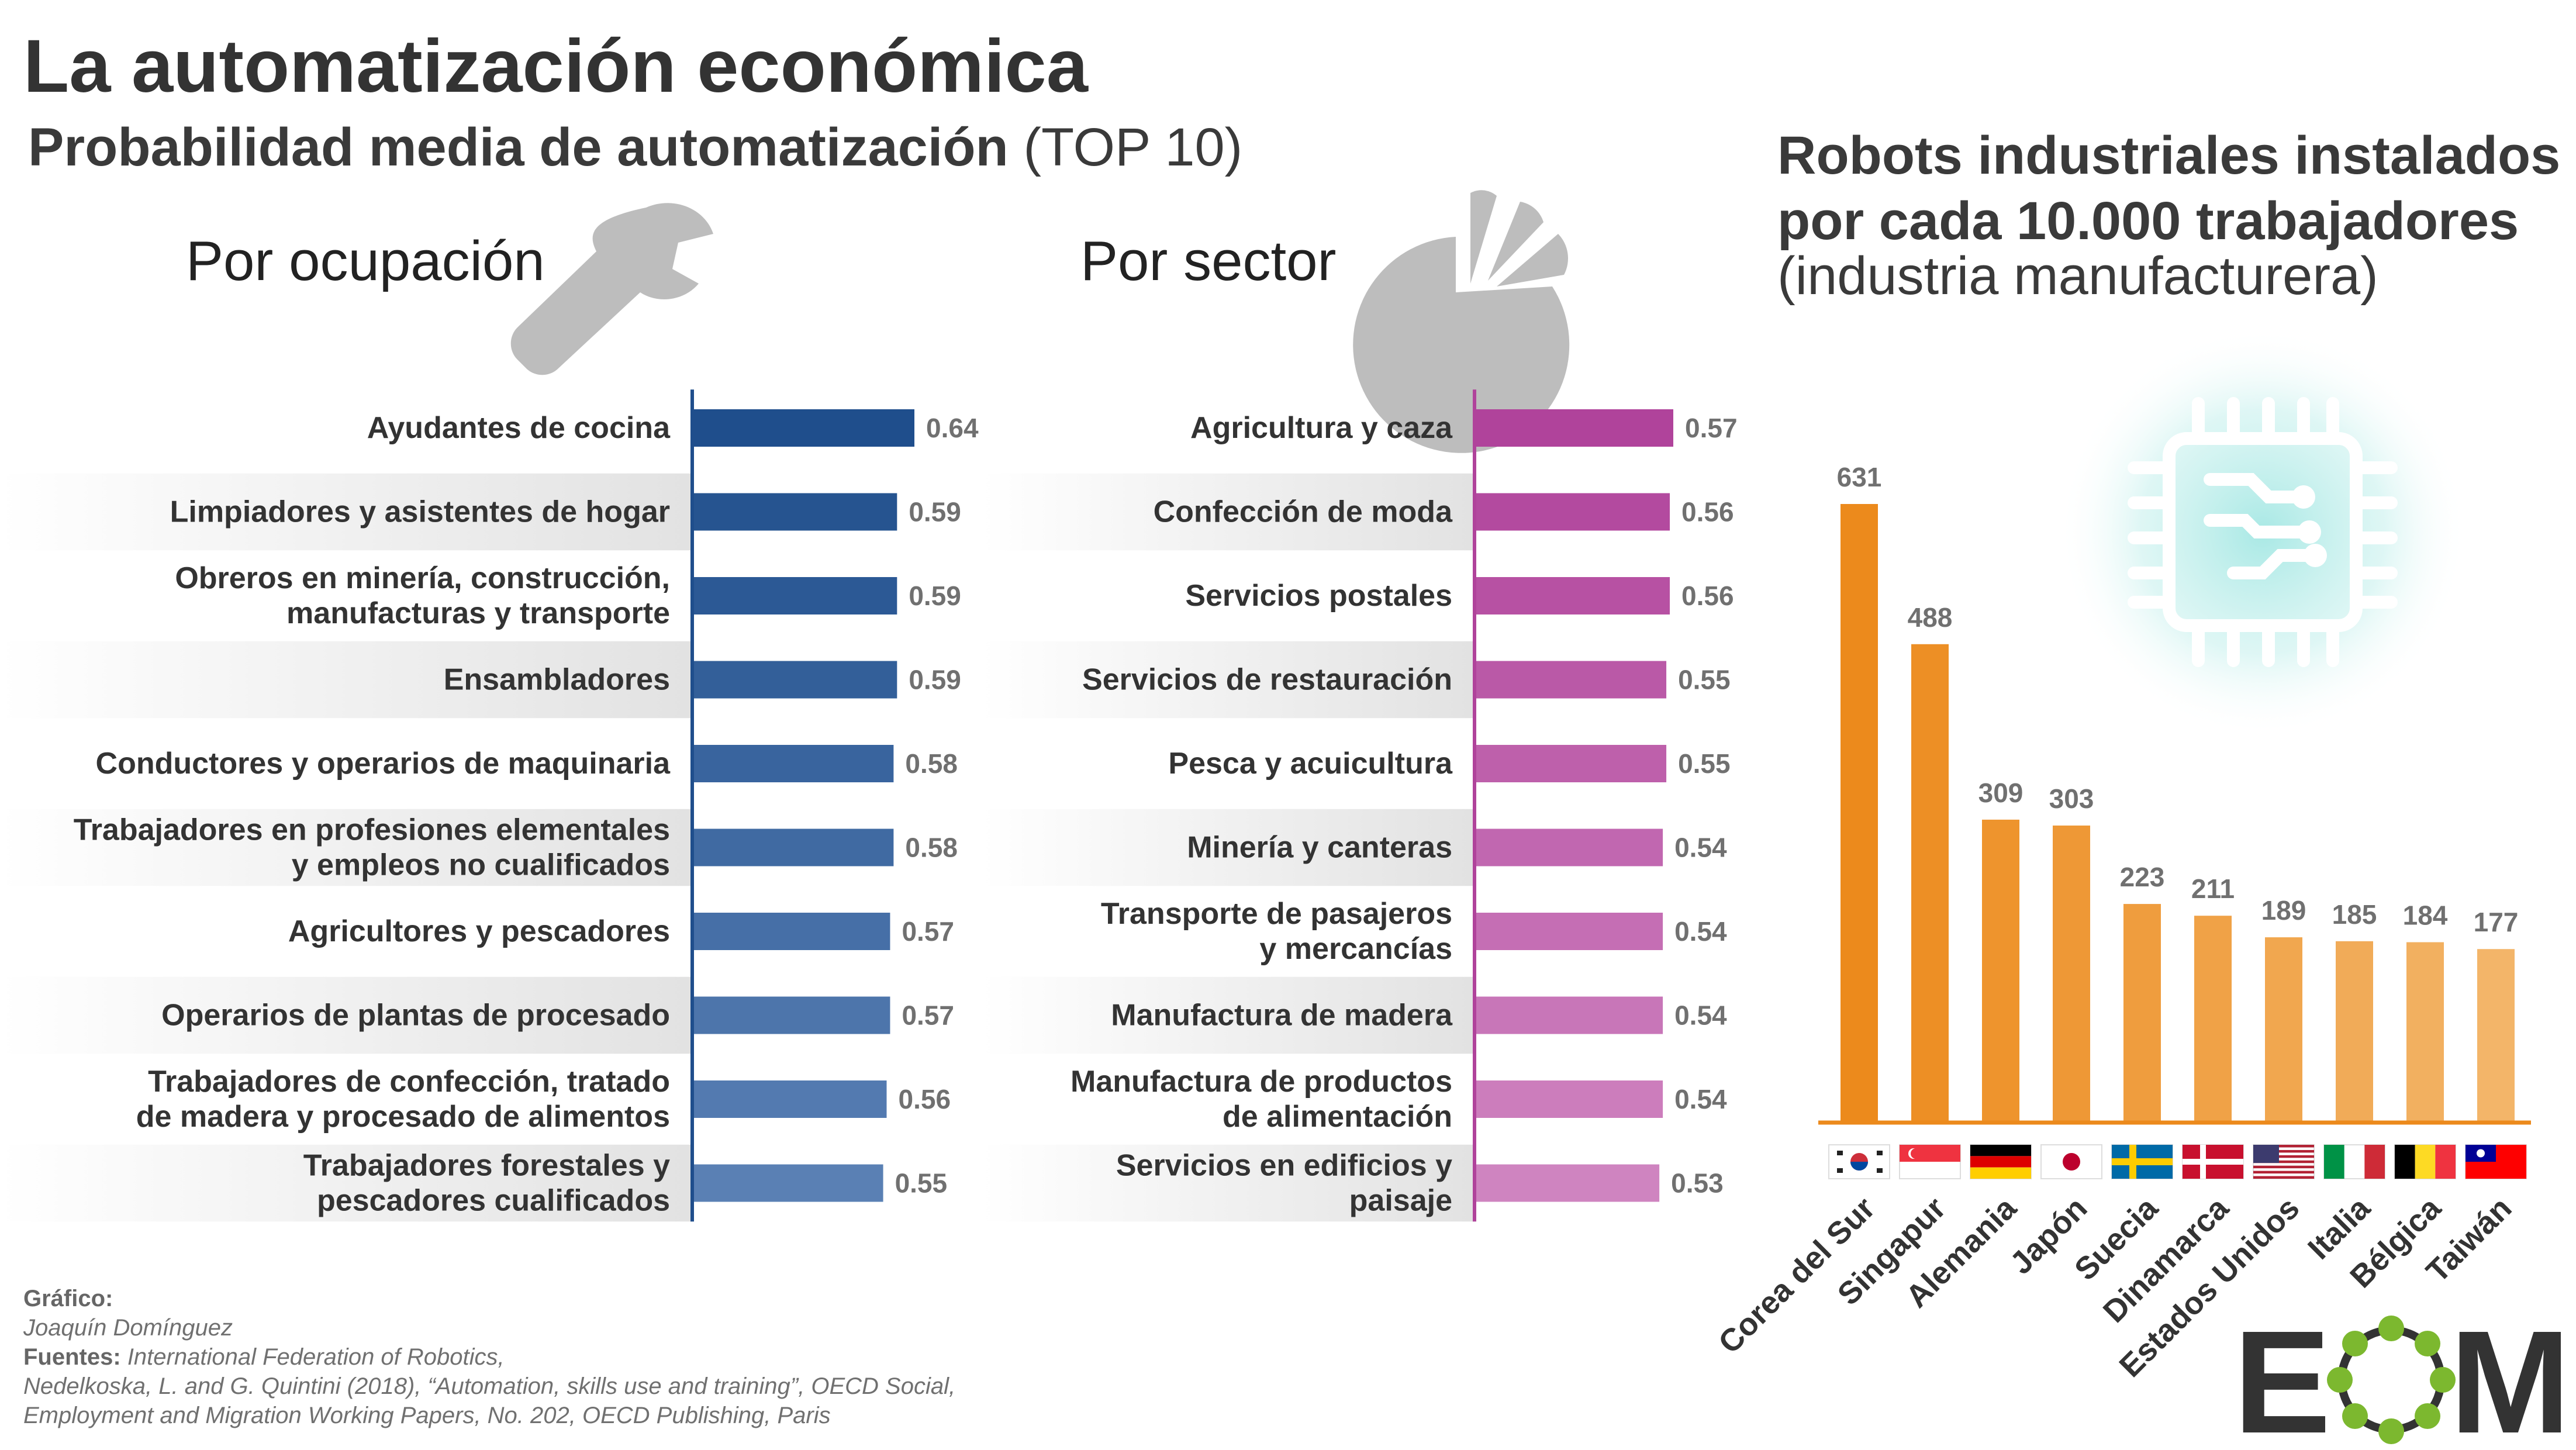  What do you see at coordinates (2213, 889) in the screenshot?
I see `value-label: 211` at bounding box center [2213, 889].